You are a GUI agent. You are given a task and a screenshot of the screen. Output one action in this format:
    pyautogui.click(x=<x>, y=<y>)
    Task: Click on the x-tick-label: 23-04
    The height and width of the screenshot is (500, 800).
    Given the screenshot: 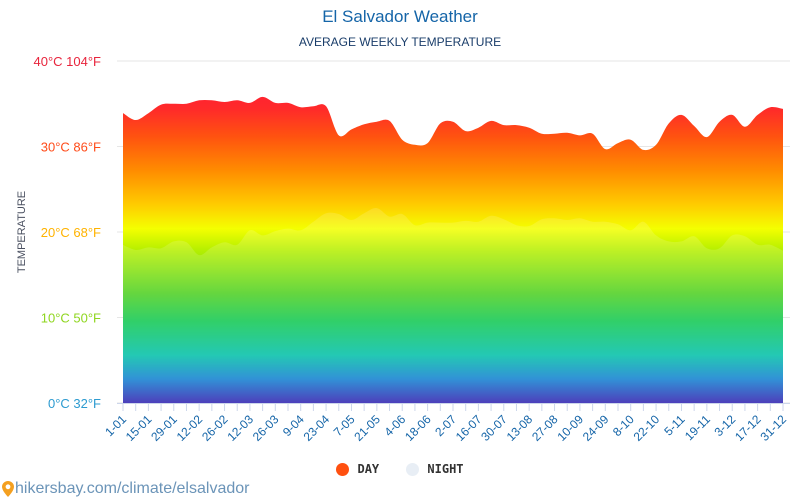 What is the action you would take?
    pyautogui.click(x=317, y=428)
    